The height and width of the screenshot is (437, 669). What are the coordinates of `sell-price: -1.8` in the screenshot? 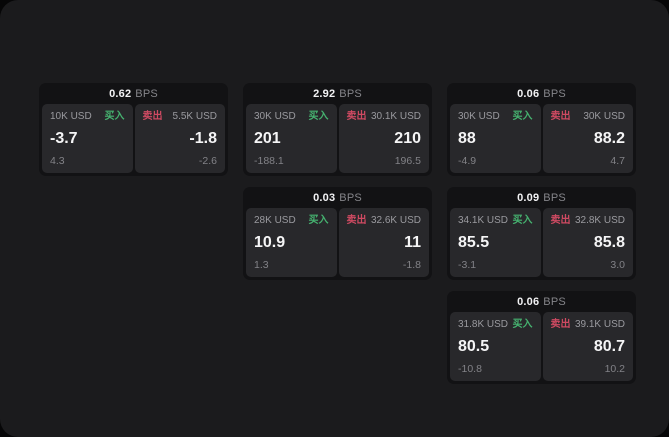 It's located at (203, 138).